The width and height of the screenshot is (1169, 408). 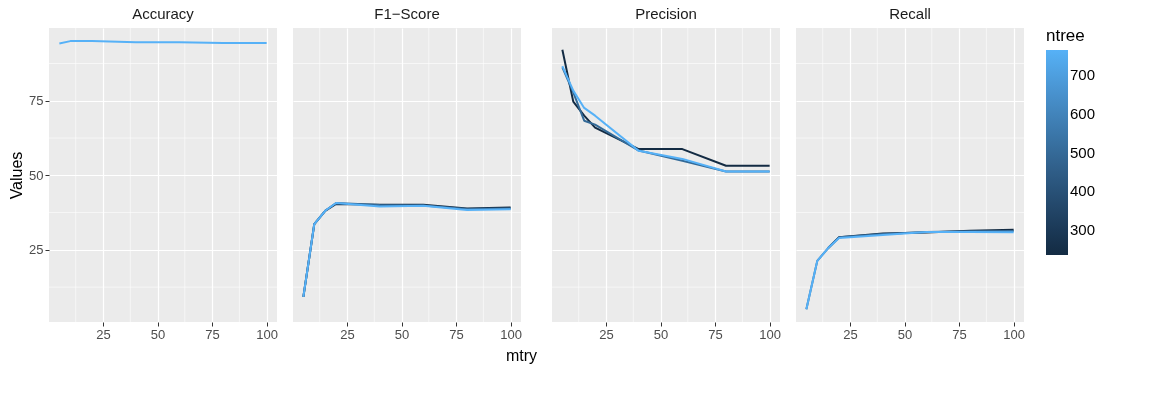 I want to click on color-bar-label: 500, so click(x=1083, y=152).